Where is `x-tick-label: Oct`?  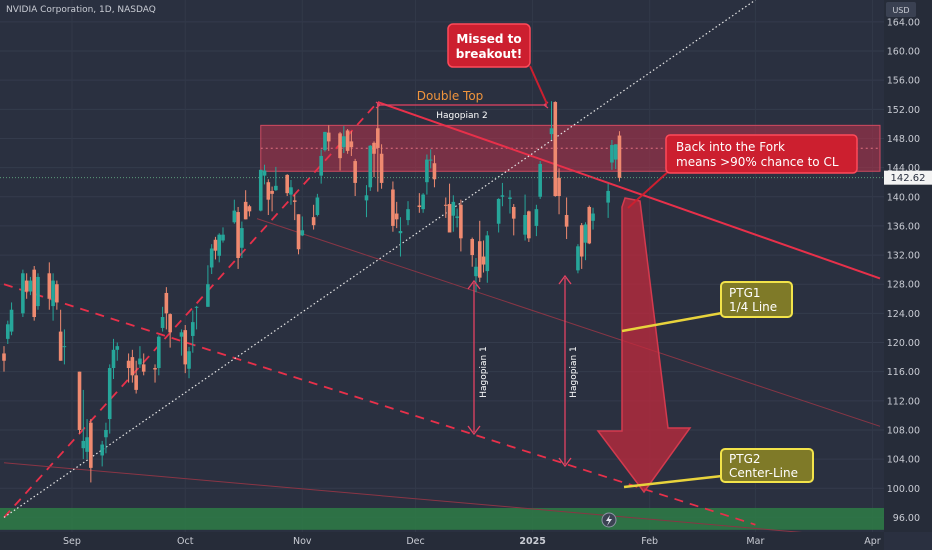
x-tick-label: Oct is located at coordinates (185, 541).